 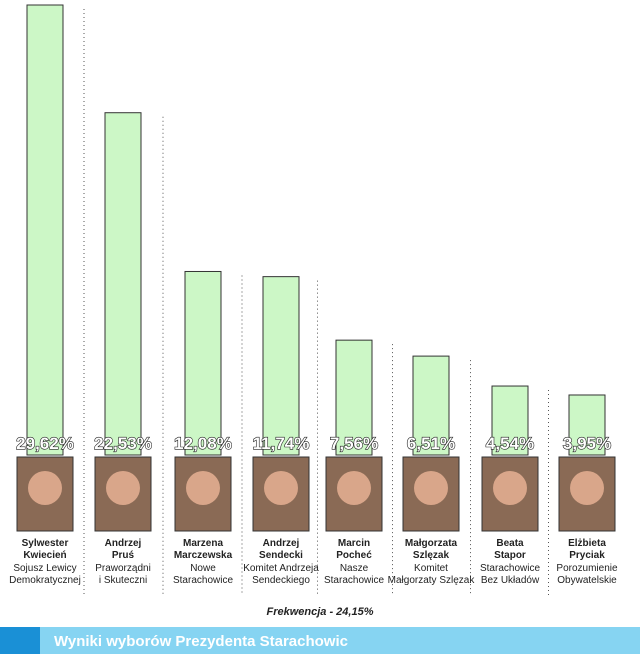 What do you see at coordinates (281, 574) in the screenshot?
I see `committee: Komitet Andrzeja Sendeckiego` at bounding box center [281, 574].